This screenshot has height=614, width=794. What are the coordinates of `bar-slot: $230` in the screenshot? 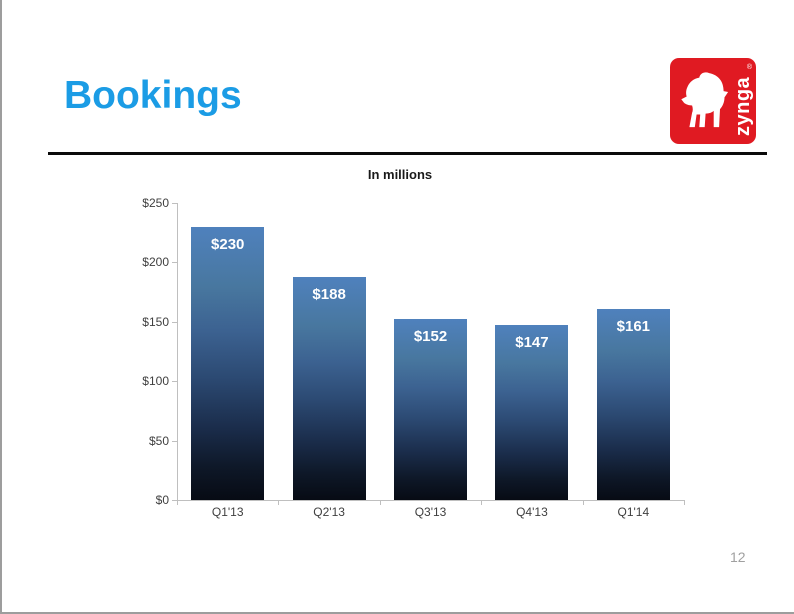 It's located at (227, 351).